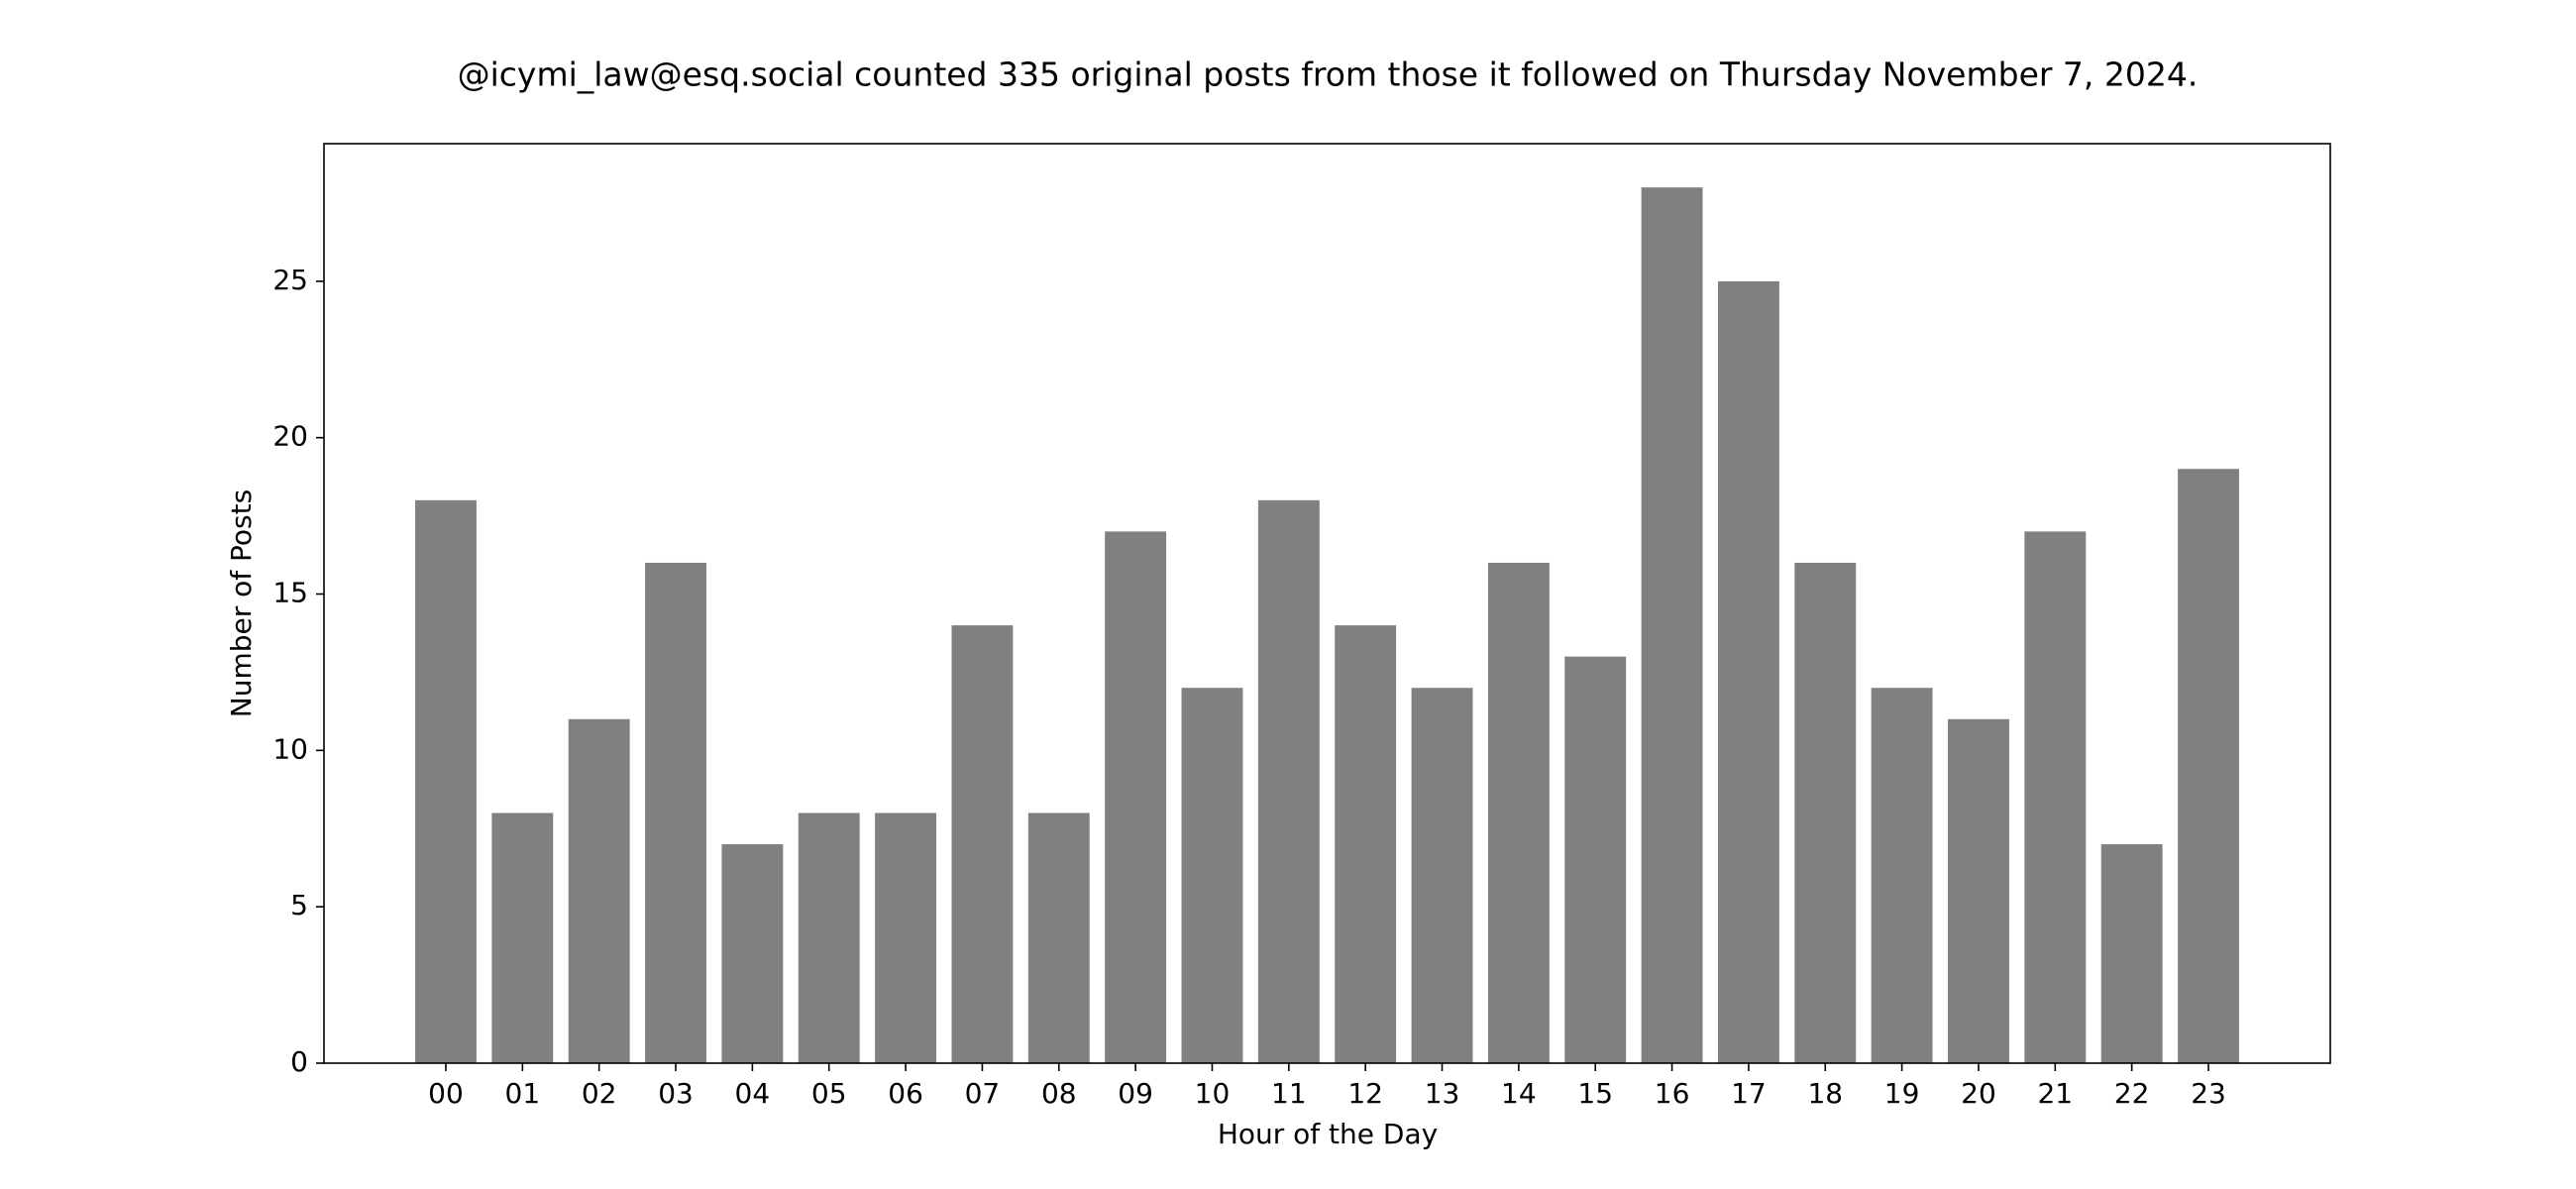 This screenshot has height=1189, width=2576. What do you see at coordinates (1595, 1093) in the screenshot?
I see `x-tick-label: 15` at bounding box center [1595, 1093].